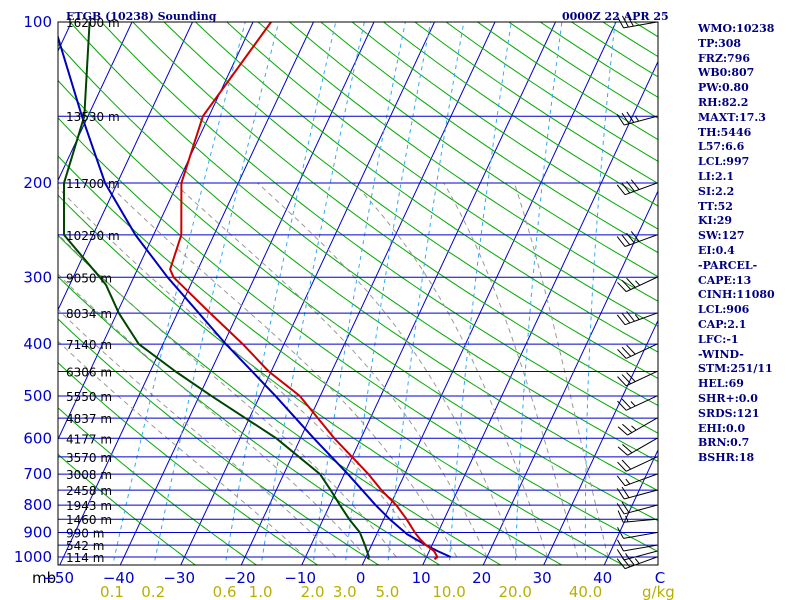 This screenshot has width=800, height=600. What do you see at coordinates (660, 578) in the screenshot?
I see `temperature-unit-label: C` at bounding box center [660, 578].